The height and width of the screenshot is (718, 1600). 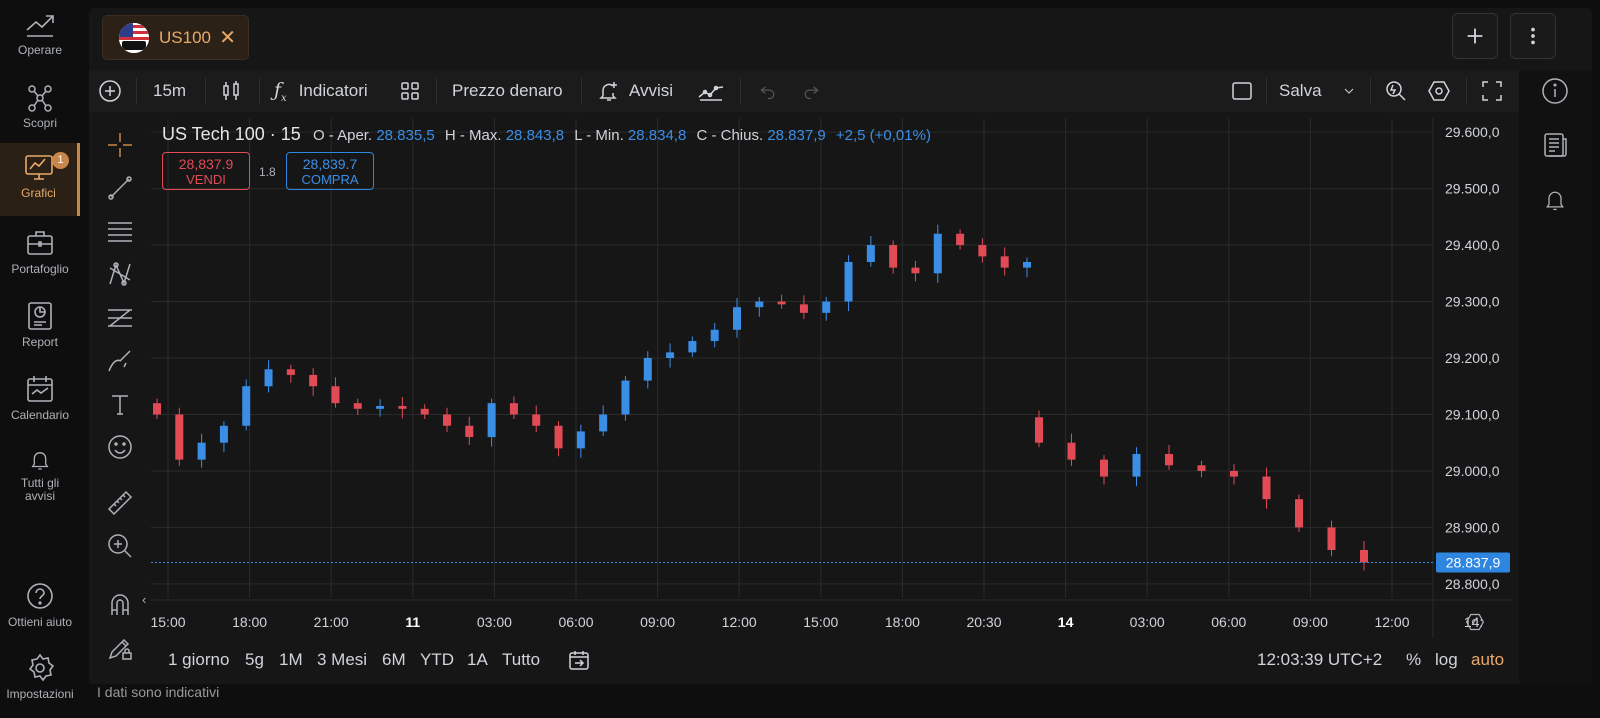 I want to click on layout-button, so click(x=1242, y=91).